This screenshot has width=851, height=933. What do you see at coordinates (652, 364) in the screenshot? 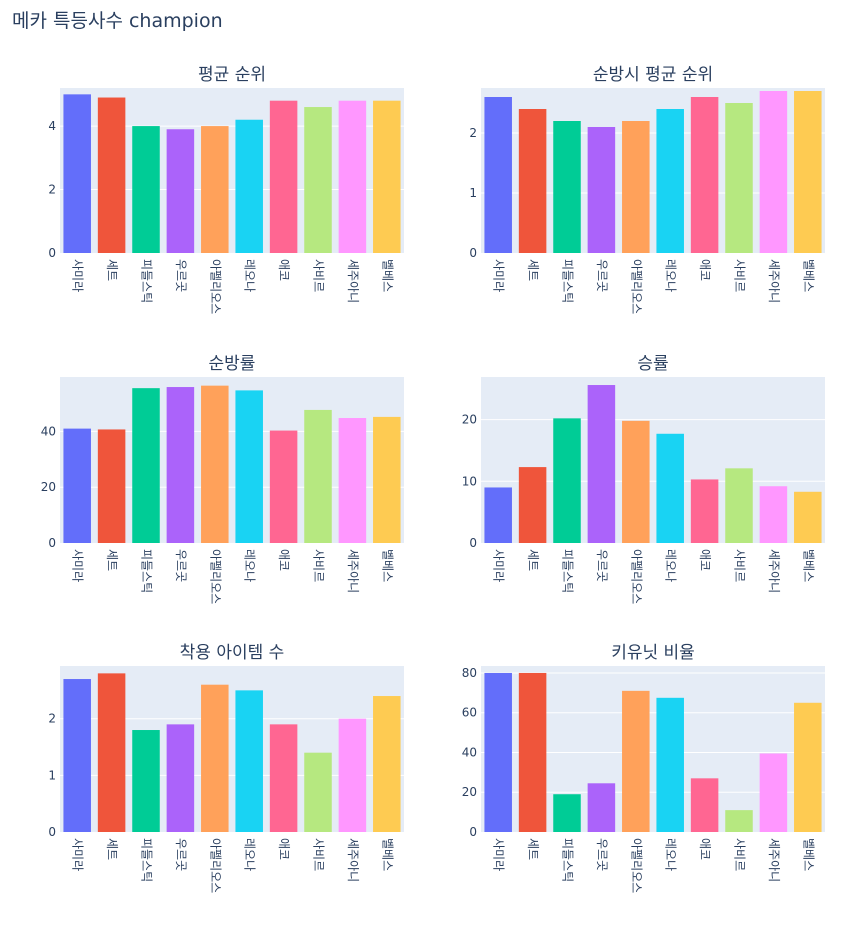
I see `subplot-title: 승률` at bounding box center [652, 364].